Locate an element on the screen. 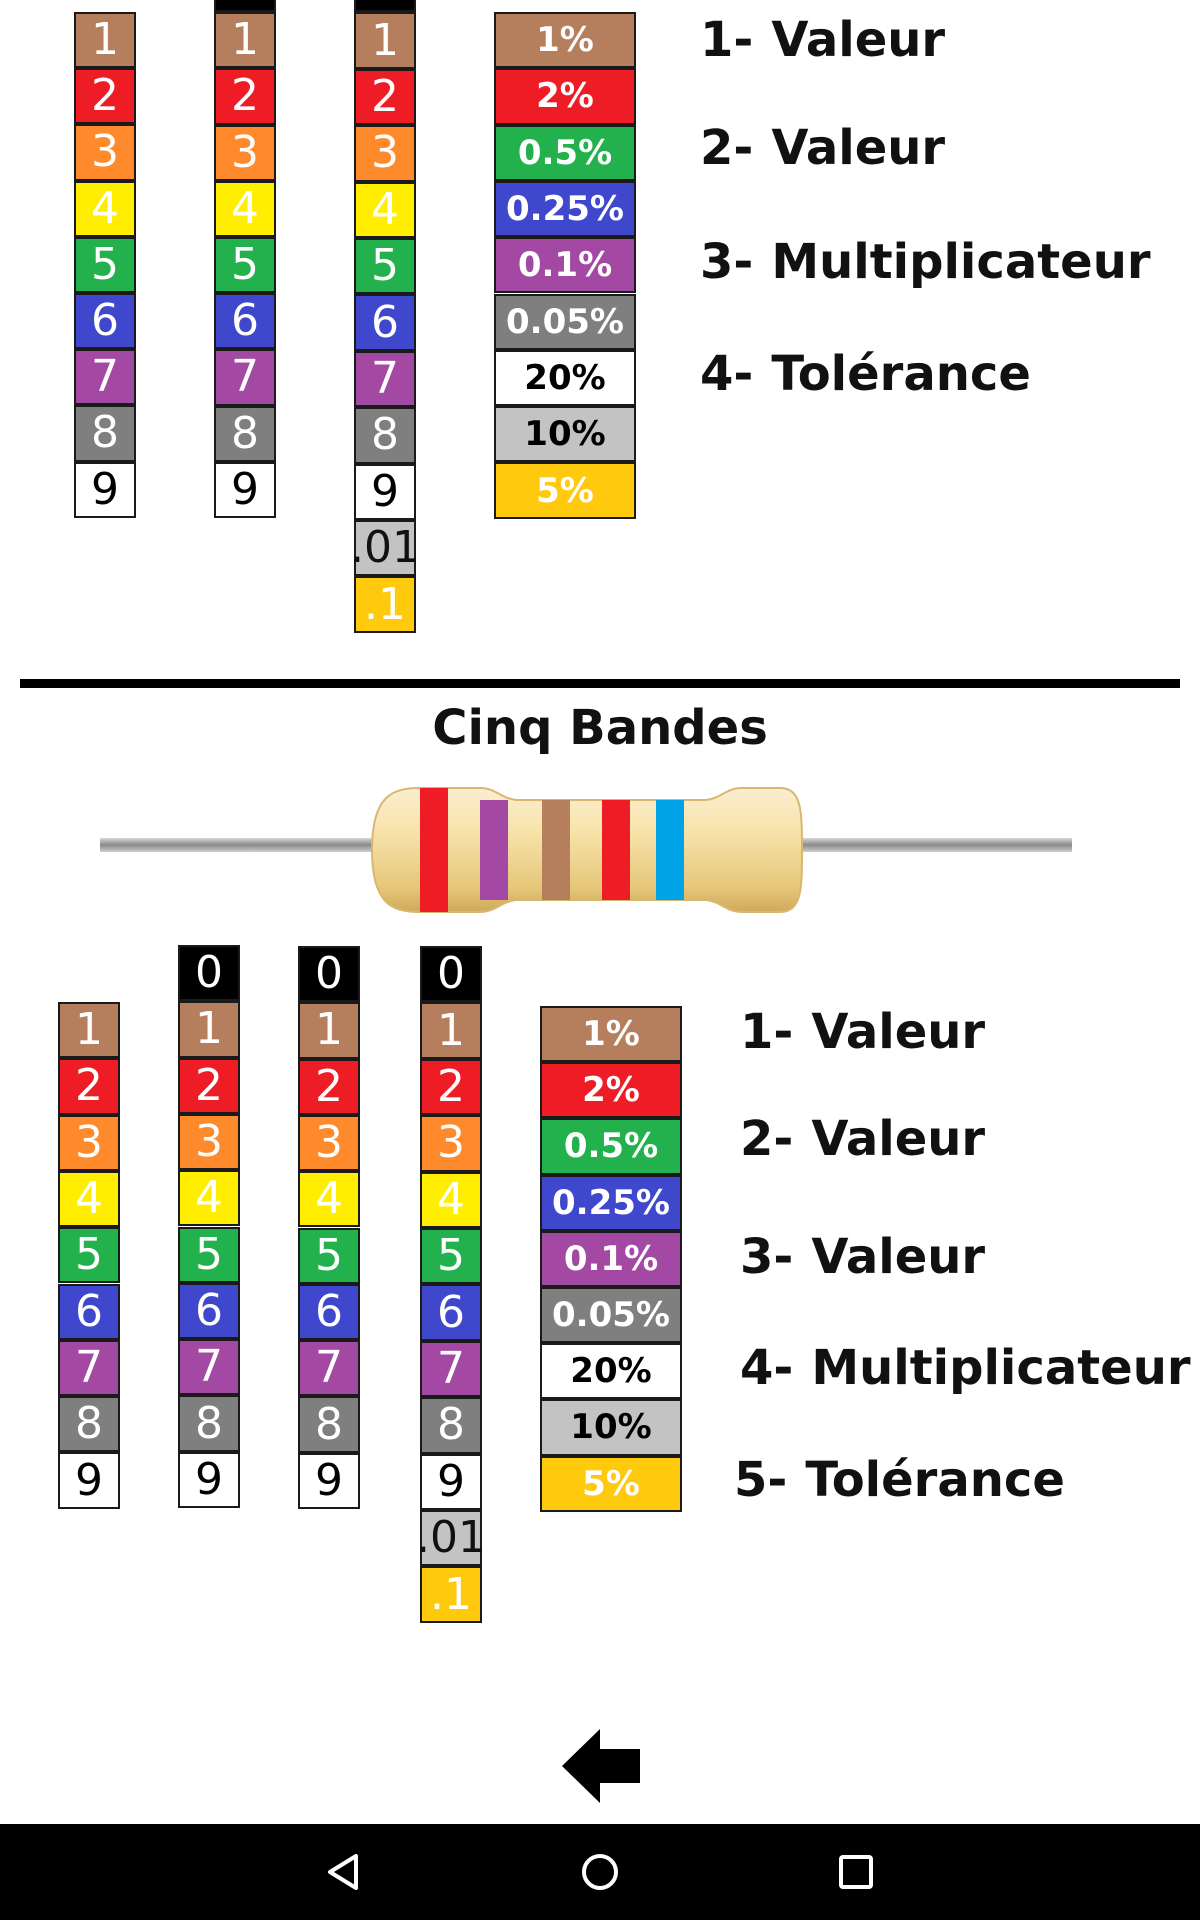  four-band-legend-1: 1- Valeur is located at coordinates (823, 40).